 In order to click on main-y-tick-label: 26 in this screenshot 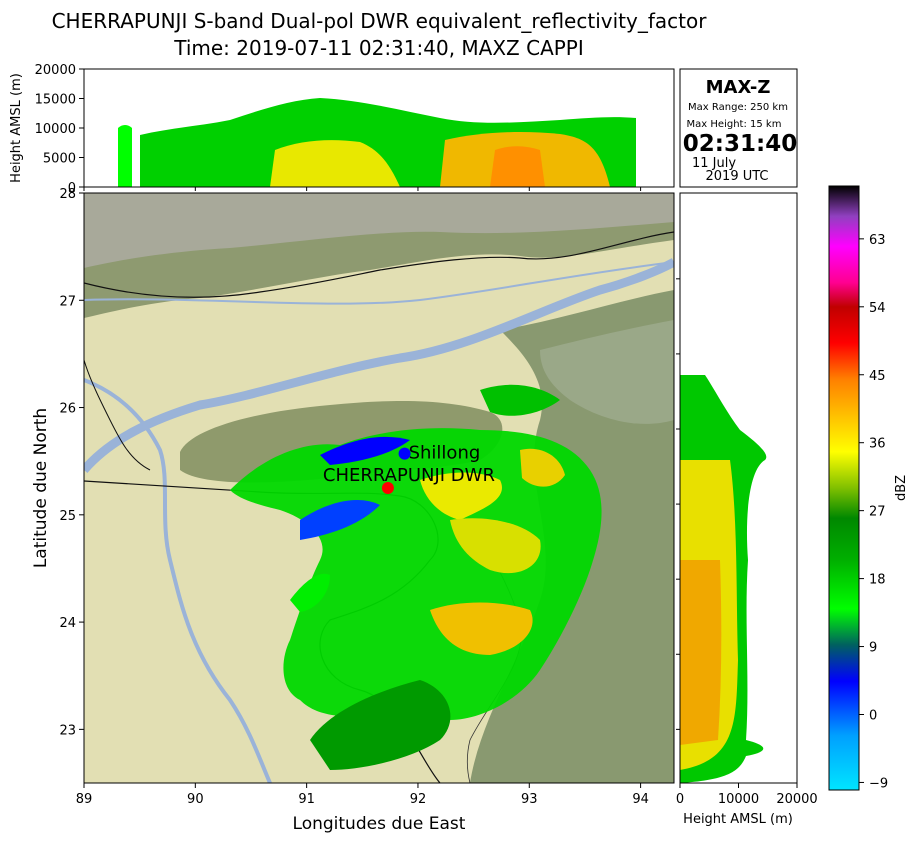, I will do `click(67, 409)`.